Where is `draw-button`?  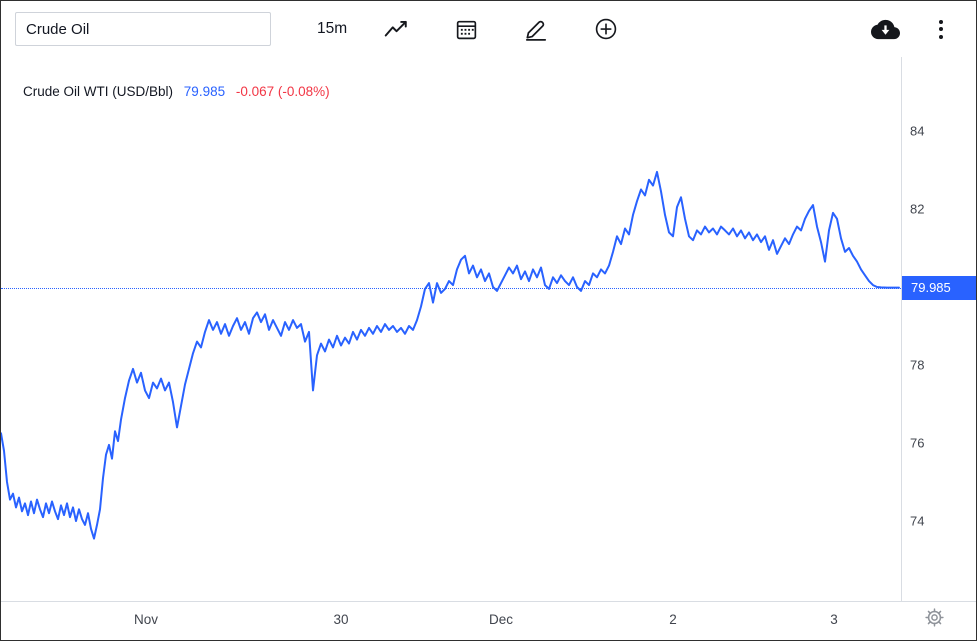 draw-button is located at coordinates (536, 29).